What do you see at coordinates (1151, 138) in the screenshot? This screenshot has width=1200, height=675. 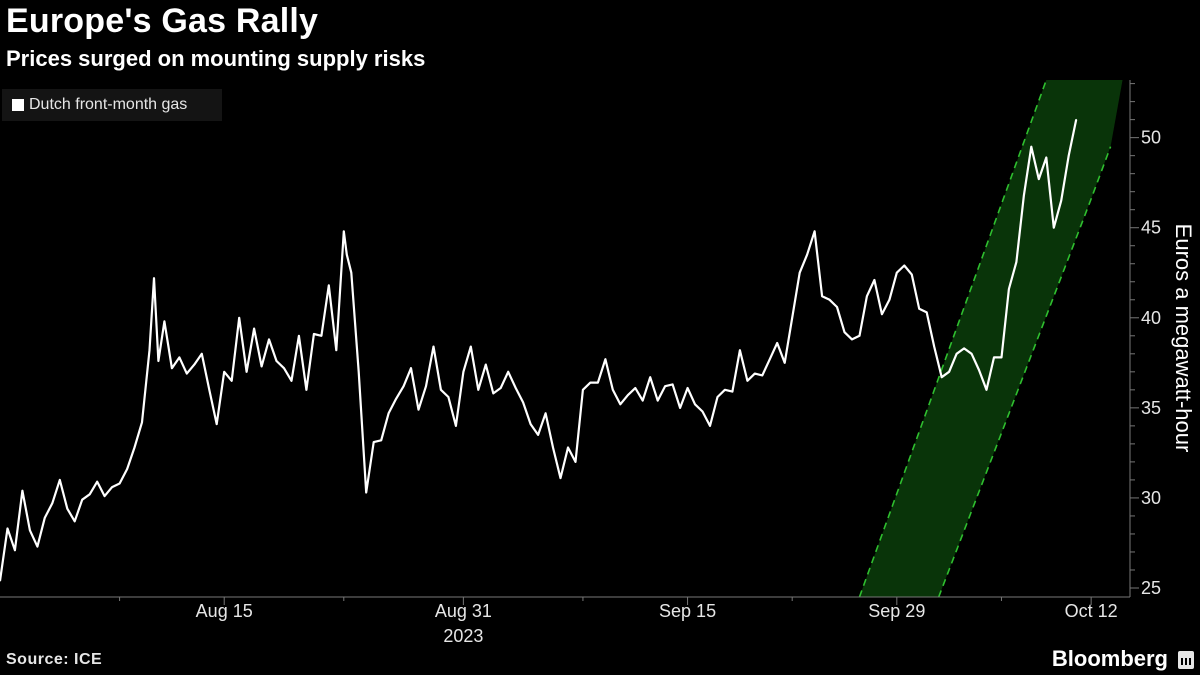 I see `y-tick-label: 50` at bounding box center [1151, 138].